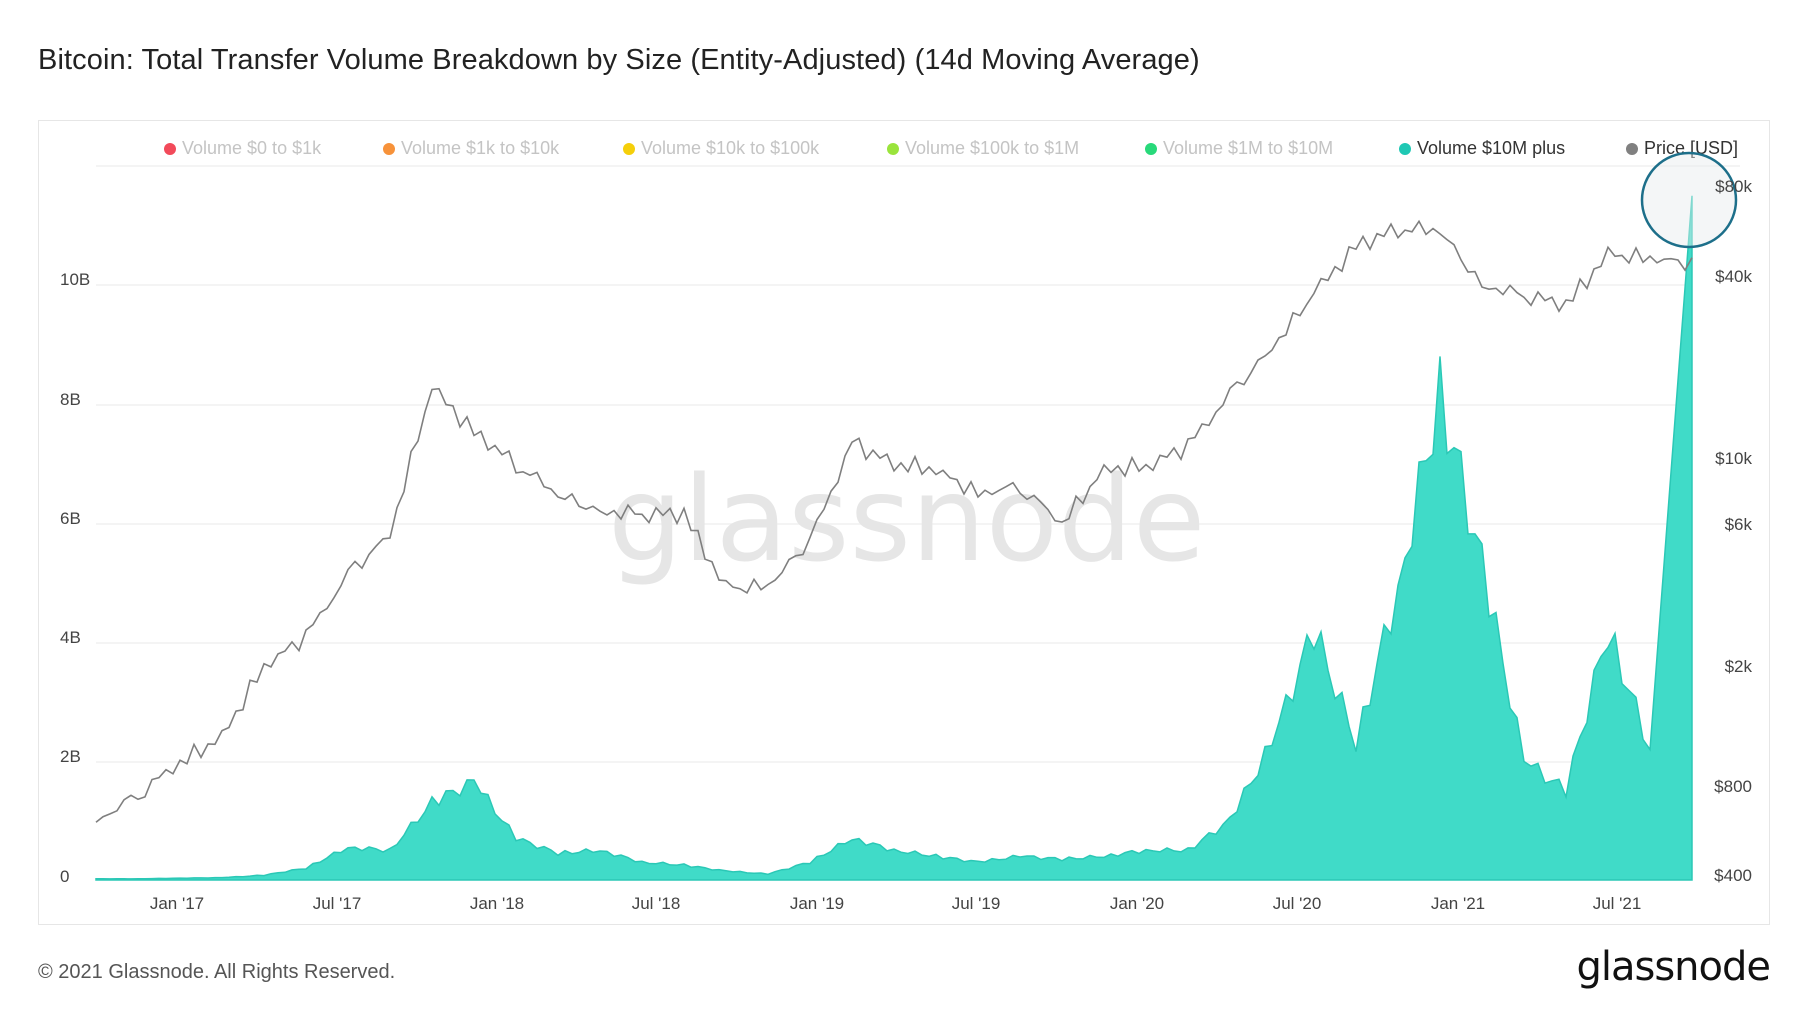 Image resolution: width=1800 pixels, height=1013 pixels. Describe the element at coordinates (75, 279) in the screenshot. I see `y-left-tick: 10B` at that location.